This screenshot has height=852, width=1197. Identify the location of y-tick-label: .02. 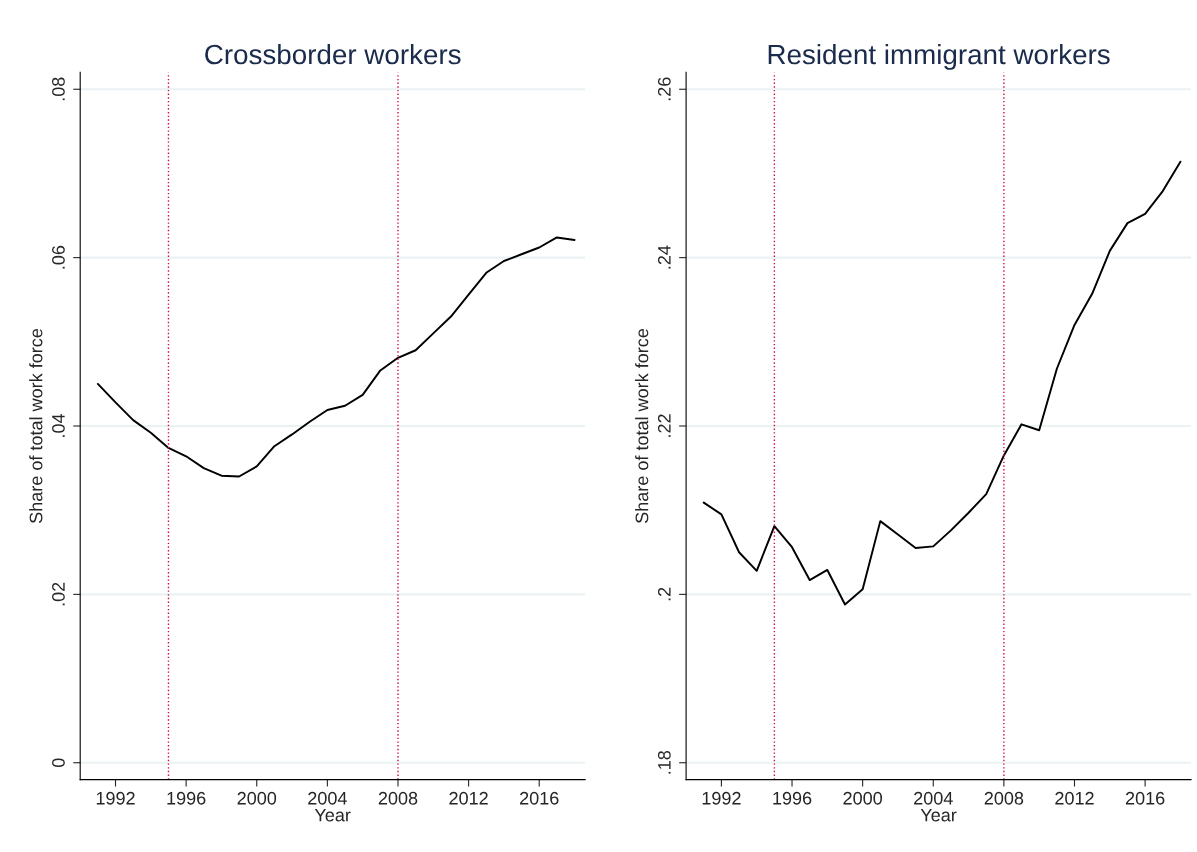
(58, 594).